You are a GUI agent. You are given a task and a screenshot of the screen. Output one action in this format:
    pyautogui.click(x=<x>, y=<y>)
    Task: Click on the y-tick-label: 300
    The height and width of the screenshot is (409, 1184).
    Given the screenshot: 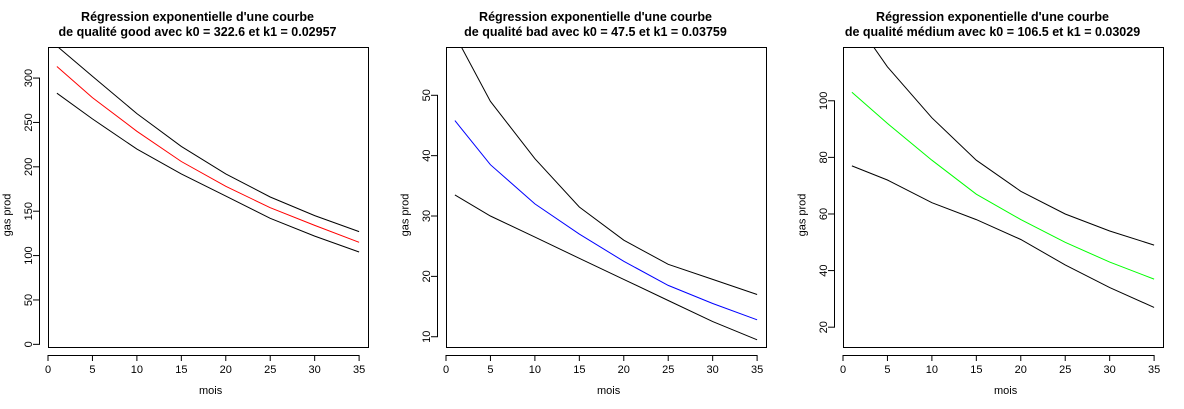 What is the action you would take?
    pyautogui.click(x=29, y=78)
    